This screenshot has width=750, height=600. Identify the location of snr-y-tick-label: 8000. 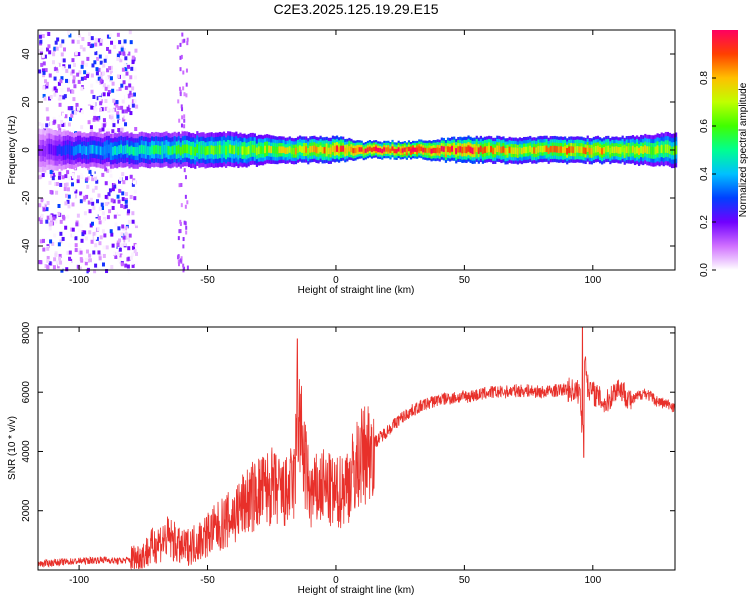
(26, 332).